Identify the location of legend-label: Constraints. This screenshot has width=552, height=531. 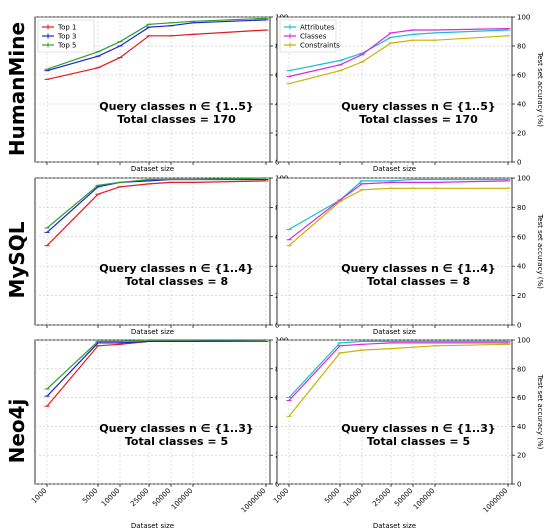
(320, 46).